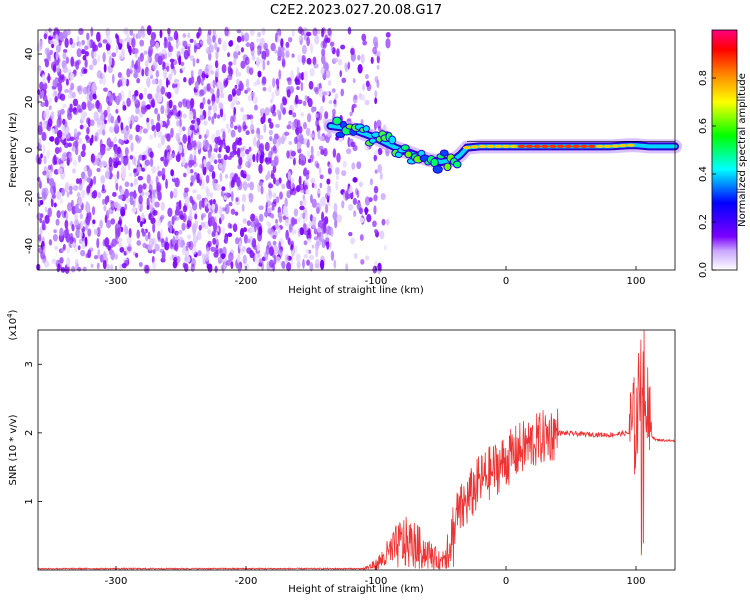 The height and width of the screenshot is (600, 750). What do you see at coordinates (29, 54) in the screenshot?
I see `y-tick-label: 40` at bounding box center [29, 54].